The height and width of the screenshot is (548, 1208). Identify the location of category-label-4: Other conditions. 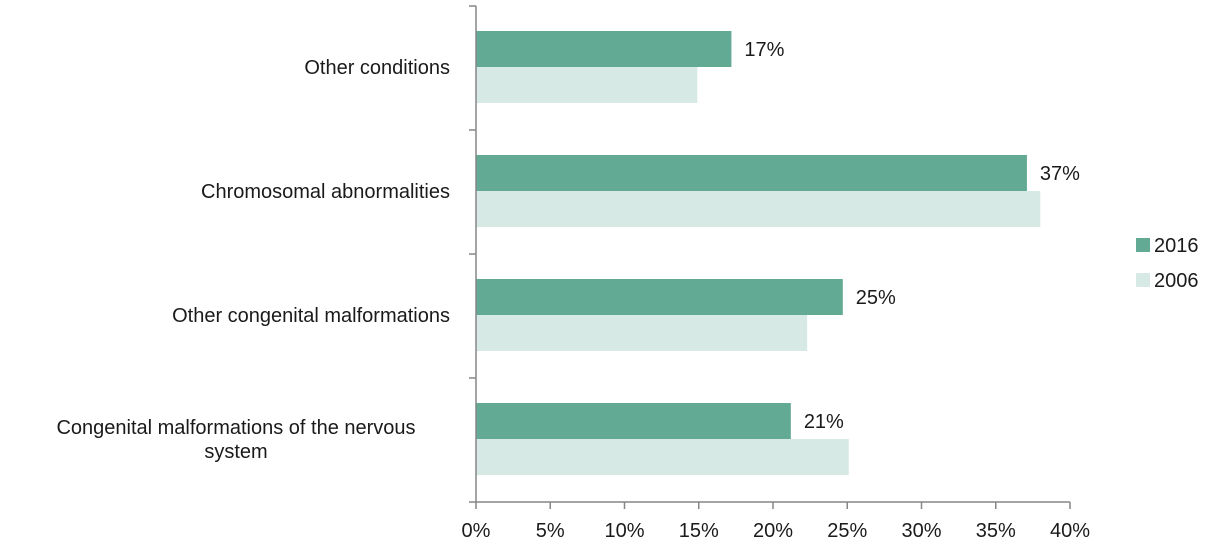
(377, 68).